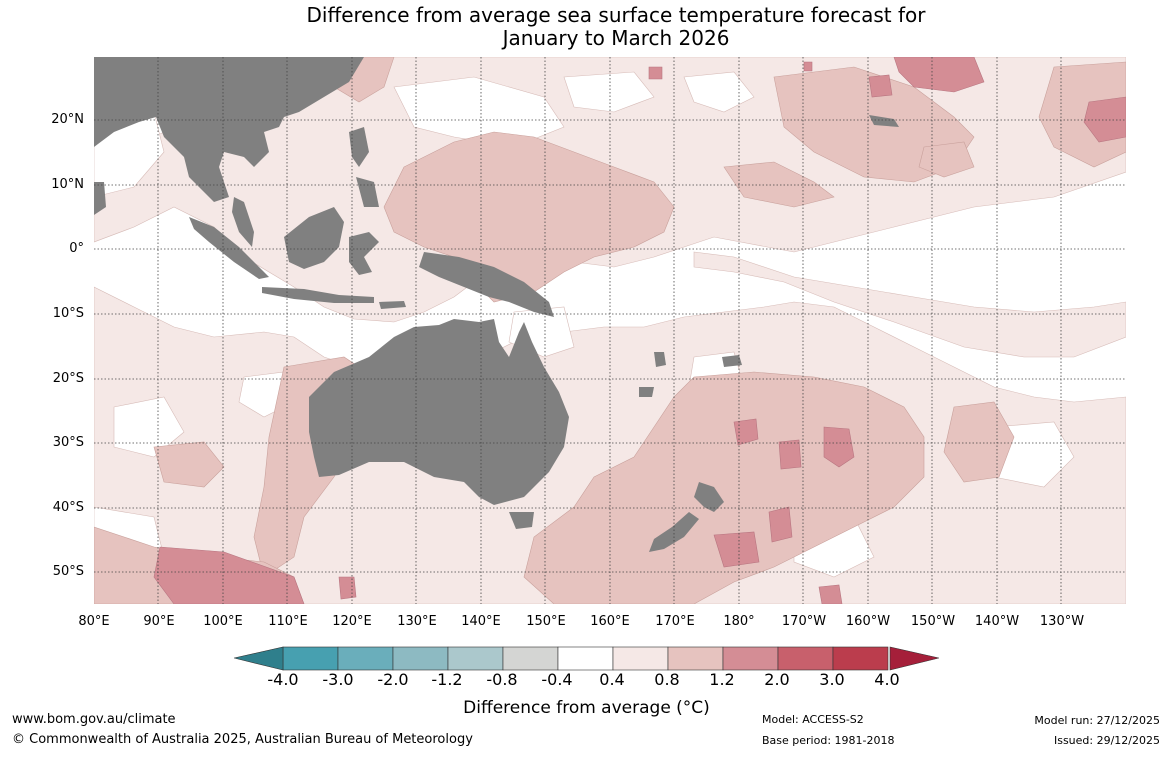  Describe the element at coordinates (557, 679) in the screenshot. I see `cbar-tick-m0.4: -0.4` at that location.